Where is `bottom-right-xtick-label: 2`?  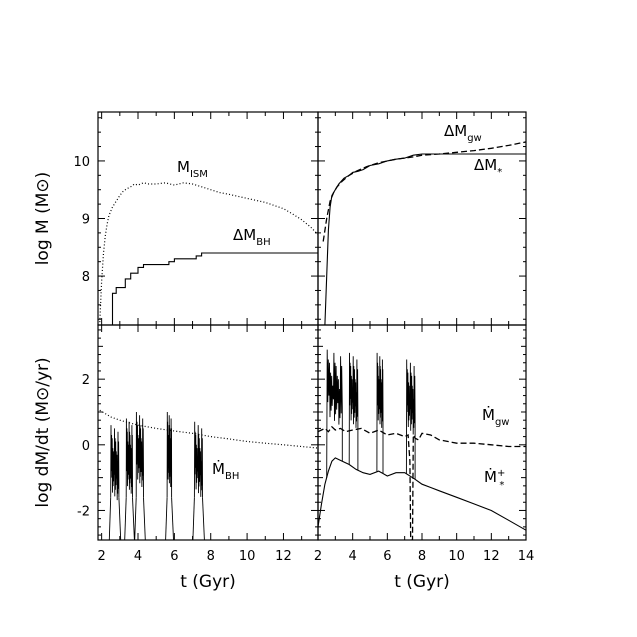 bottom-right-xtick-label: 2 is located at coordinates (318, 556).